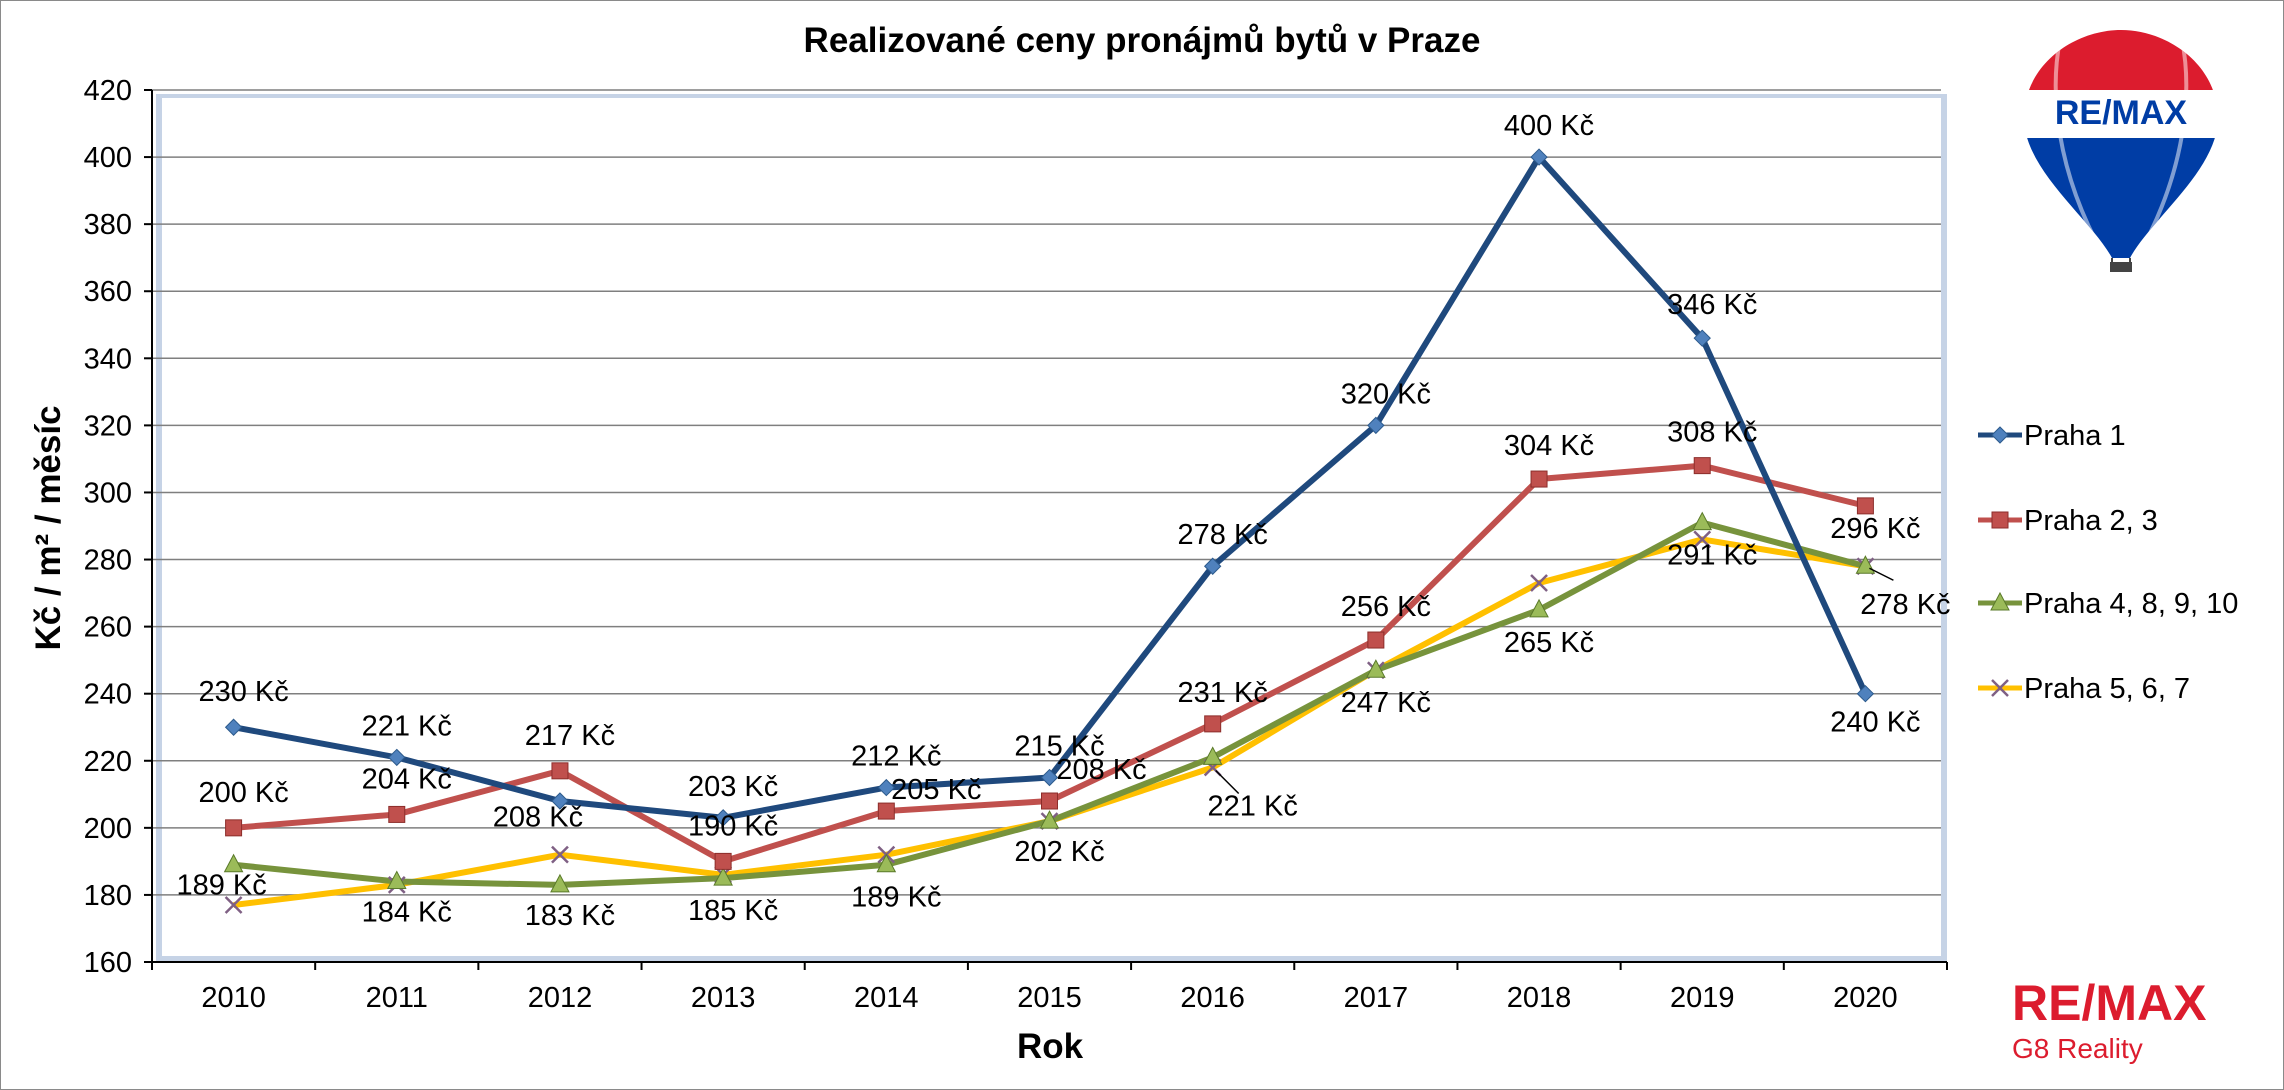  What do you see at coordinates (723, 998) in the screenshot?
I see `x-tick-label: 2013` at bounding box center [723, 998].